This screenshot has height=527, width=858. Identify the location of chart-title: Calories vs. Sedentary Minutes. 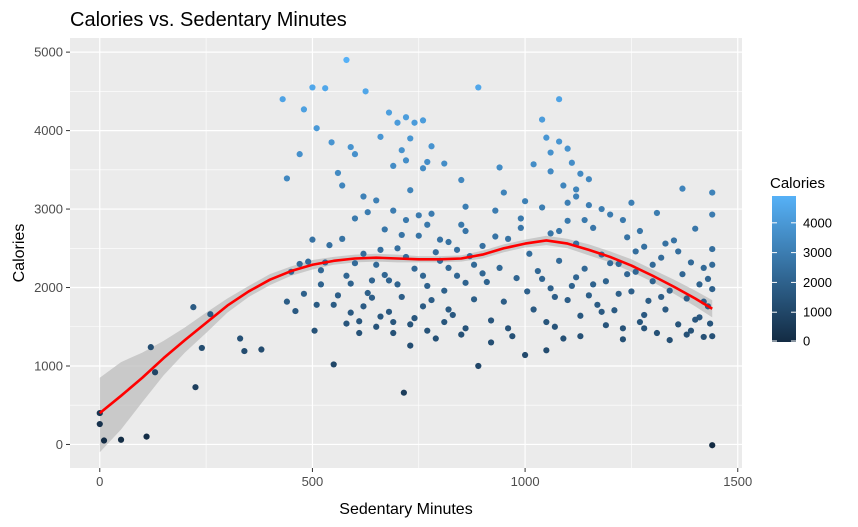
(208, 20).